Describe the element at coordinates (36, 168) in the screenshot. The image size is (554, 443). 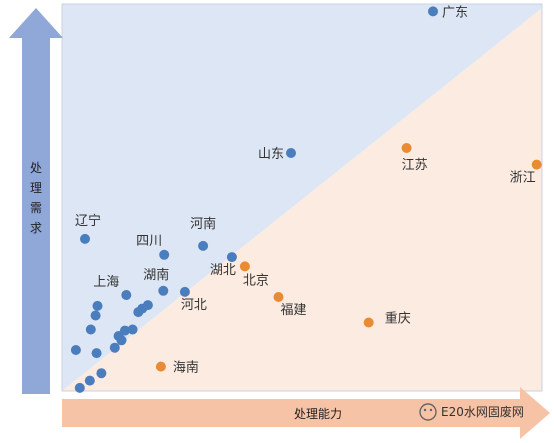
I see `y-axis-label-char: 处` at that location.